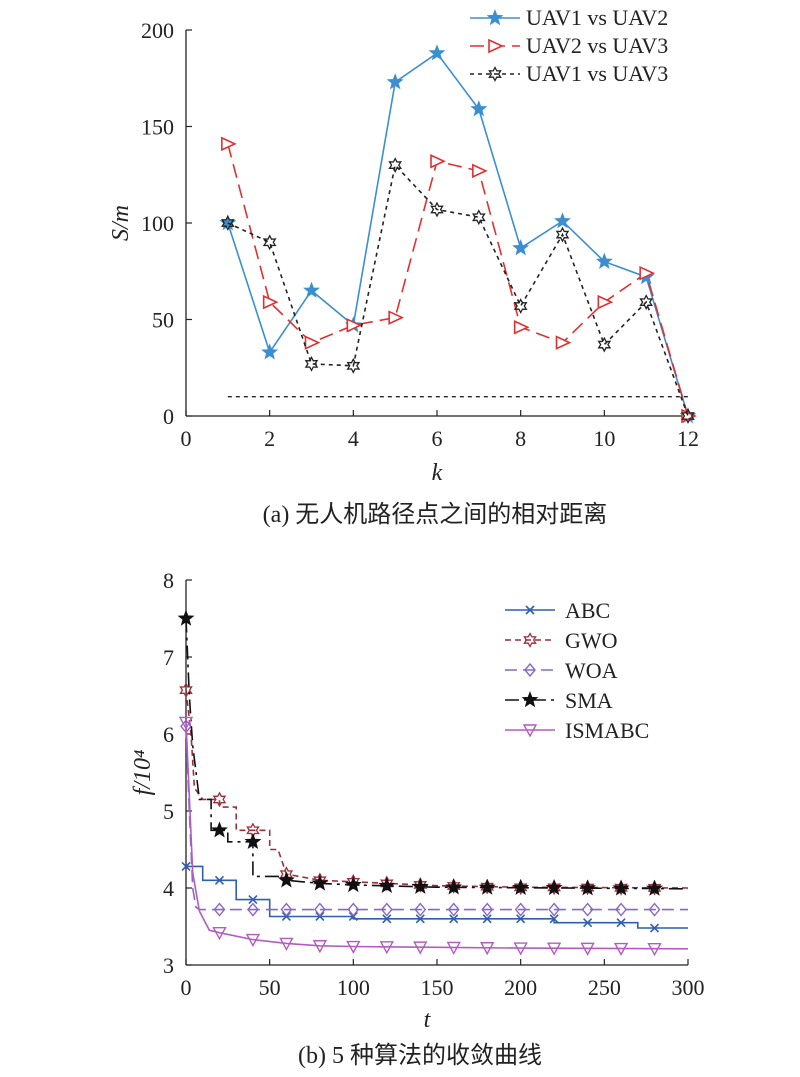 The height and width of the screenshot is (1077, 800). What do you see at coordinates (168, 965) in the screenshot?
I see `b-y-tick-label: 3` at bounding box center [168, 965].